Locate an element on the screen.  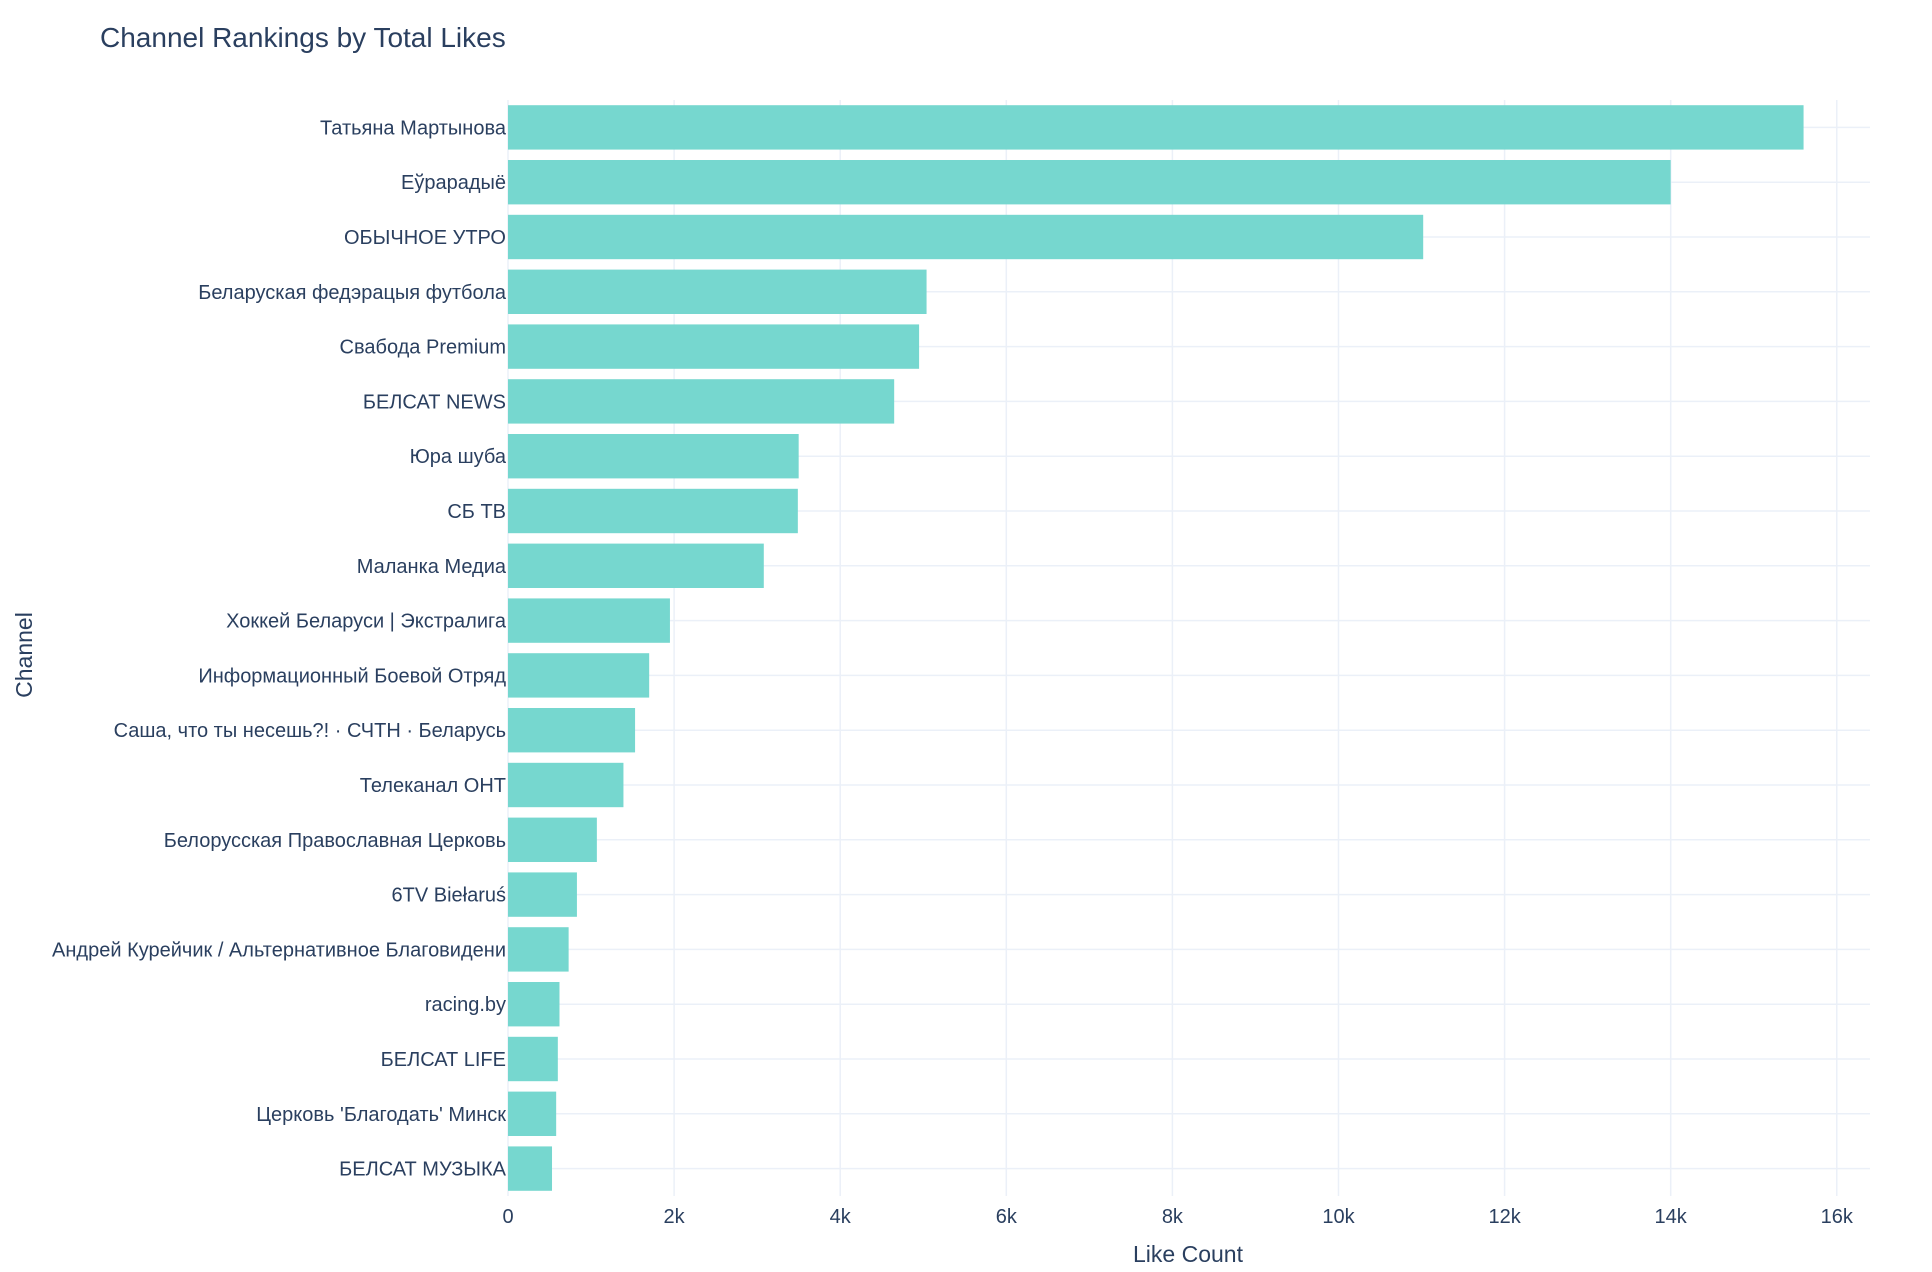
x-tick-label: 4k is located at coordinates (841, 1217).